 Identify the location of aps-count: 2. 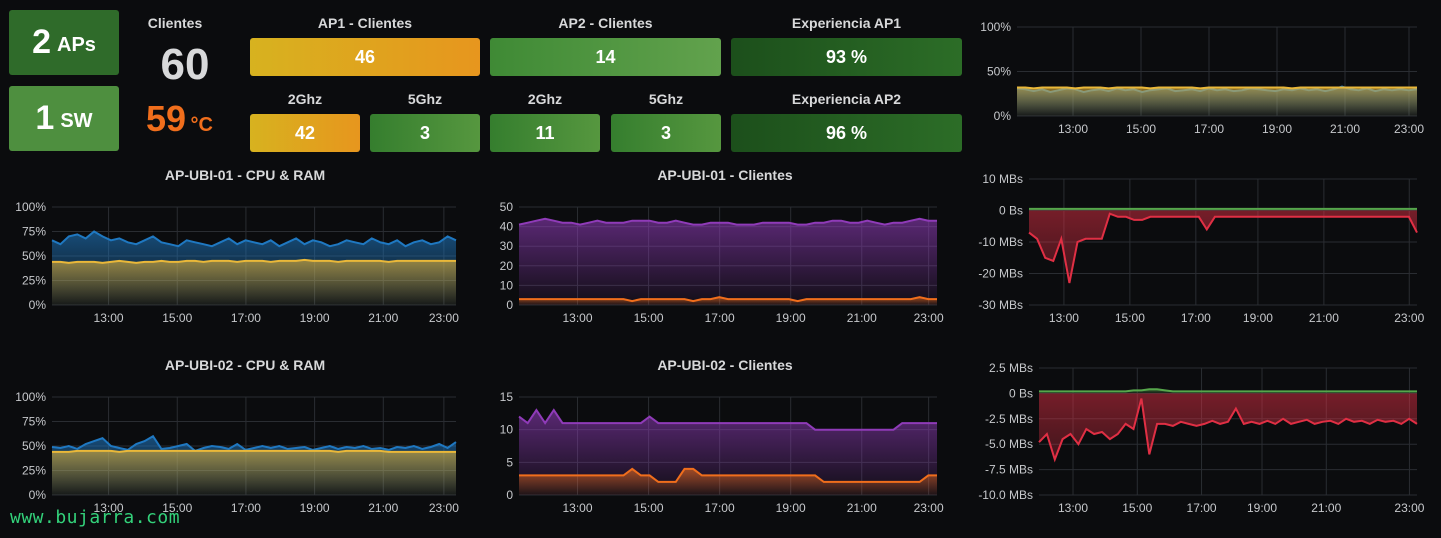
(41, 42).